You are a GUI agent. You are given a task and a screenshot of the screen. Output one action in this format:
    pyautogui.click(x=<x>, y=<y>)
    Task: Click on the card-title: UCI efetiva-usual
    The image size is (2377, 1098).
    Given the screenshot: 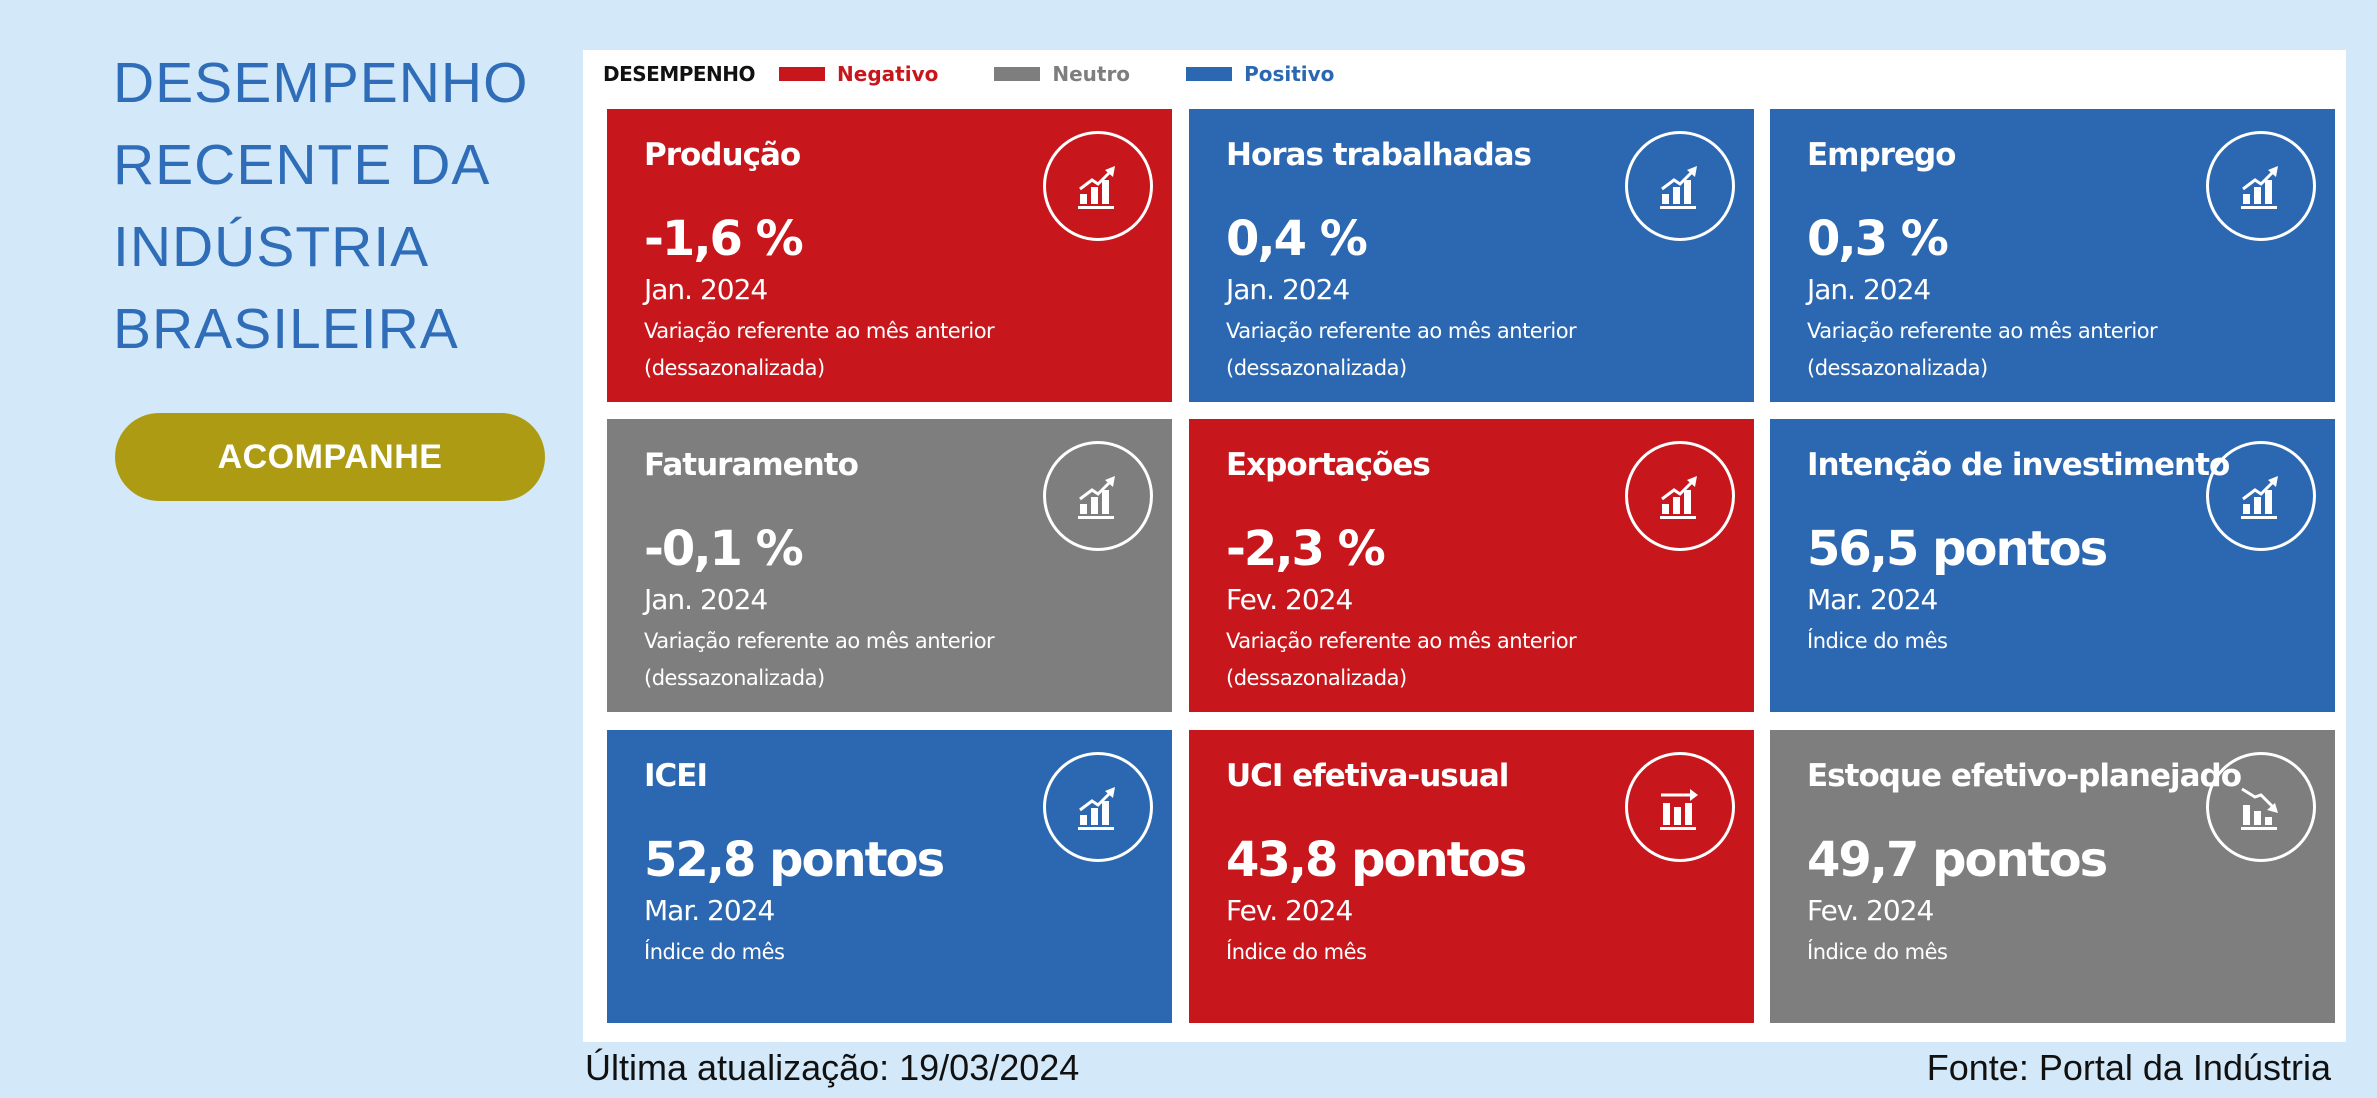 What is the action you would take?
    pyautogui.click(x=1367, y=776)
    